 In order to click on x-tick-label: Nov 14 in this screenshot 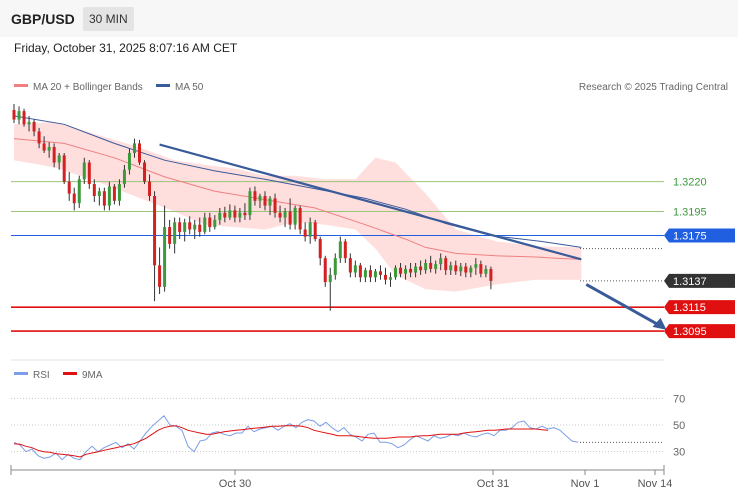, I will do `click(655, 484)`.